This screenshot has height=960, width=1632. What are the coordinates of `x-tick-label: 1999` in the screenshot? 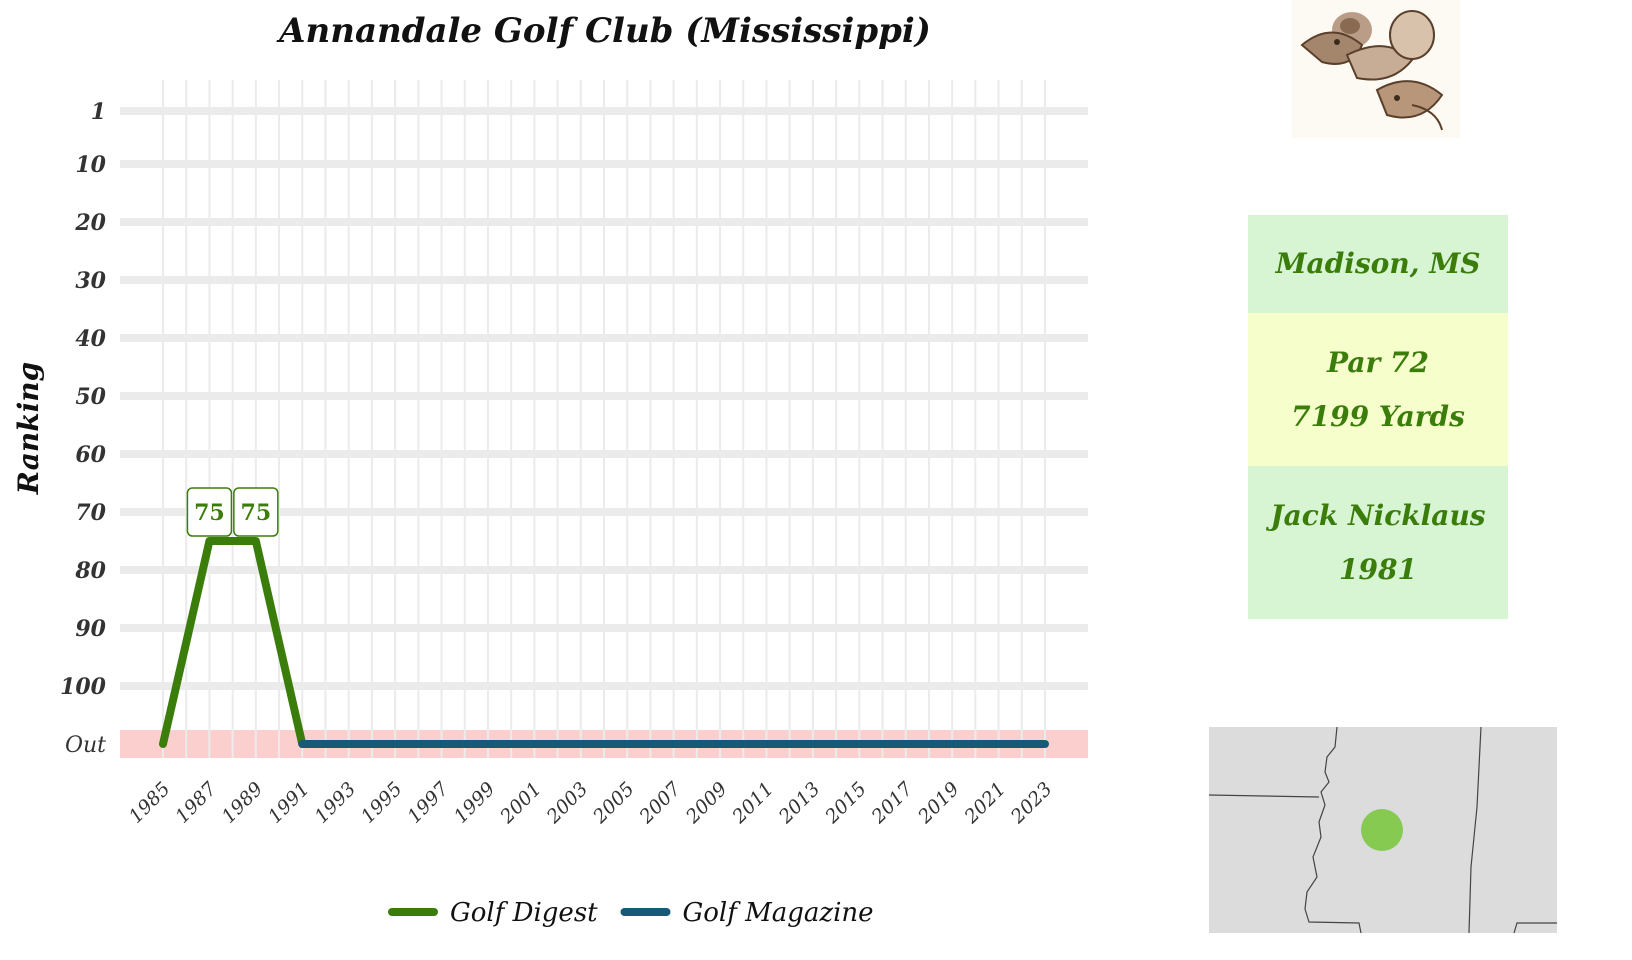 It's located at (475, 803).